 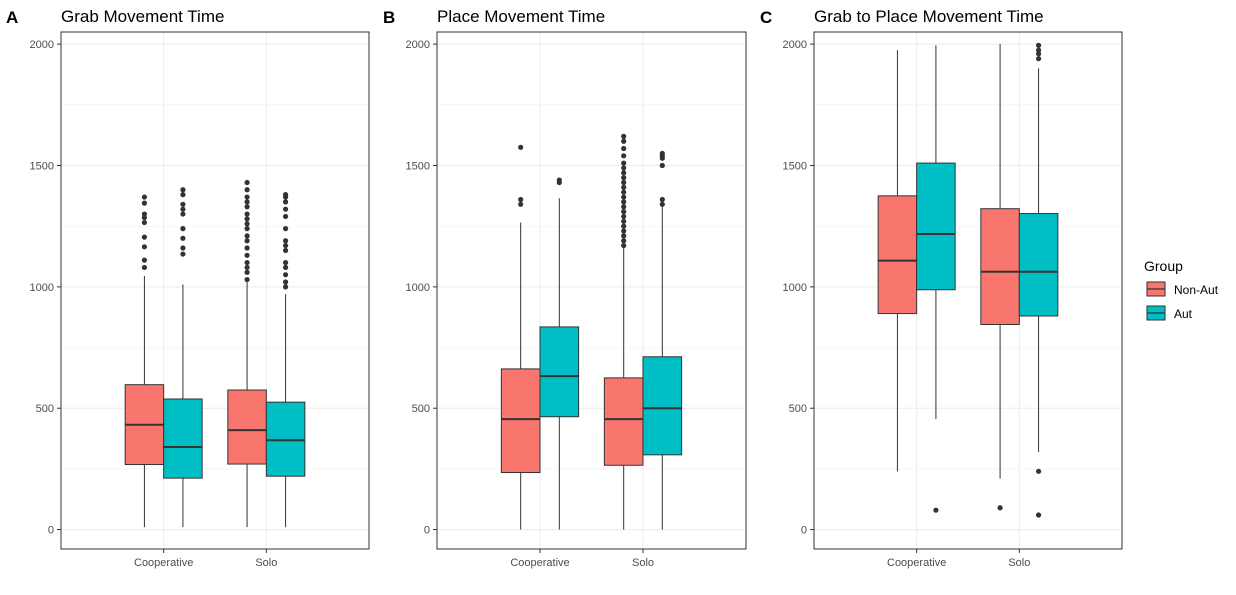 I want to click on panel-letter: C, so click(x=766, y=17).